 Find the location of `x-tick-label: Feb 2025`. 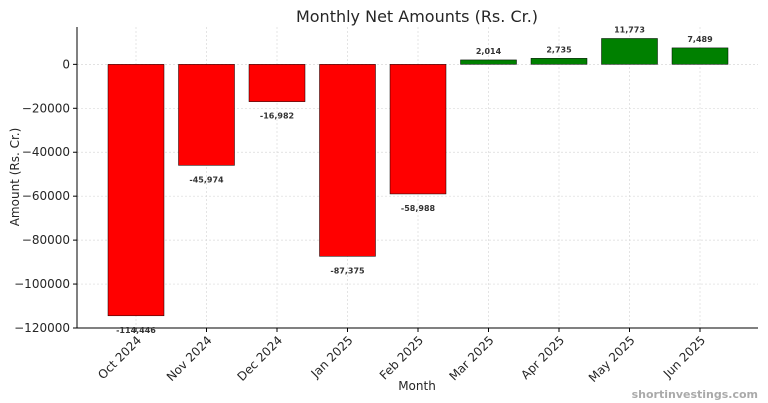

x-tick-label: Feb 2025 is located at coordinates (401, 357).